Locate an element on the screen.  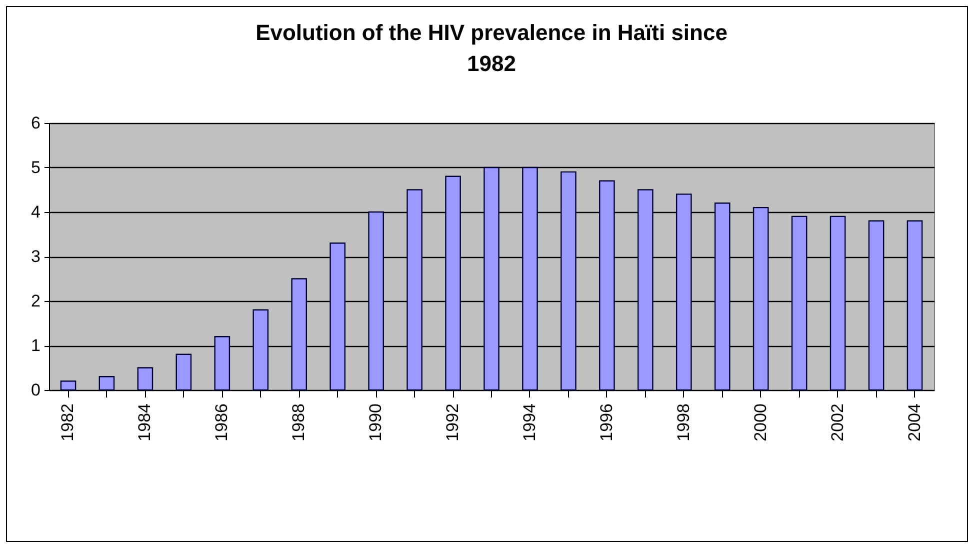
x-tick-label: 2002 is located at coordinates (837, 423).